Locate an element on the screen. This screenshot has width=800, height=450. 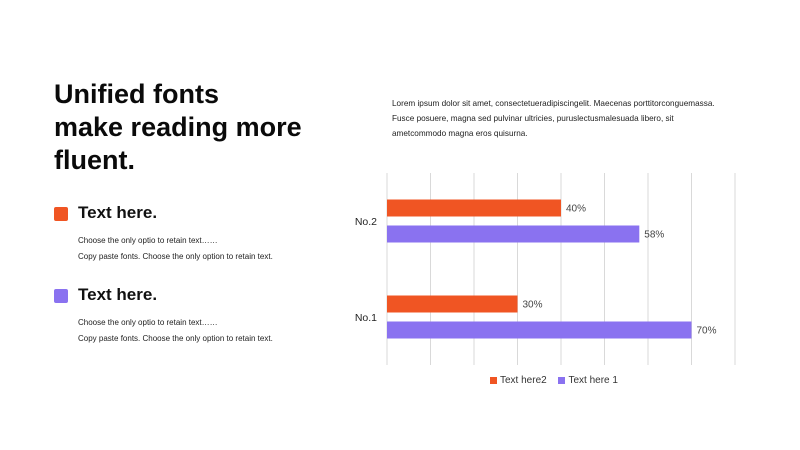
data-label: 58% is located at coordinates (654, 235).